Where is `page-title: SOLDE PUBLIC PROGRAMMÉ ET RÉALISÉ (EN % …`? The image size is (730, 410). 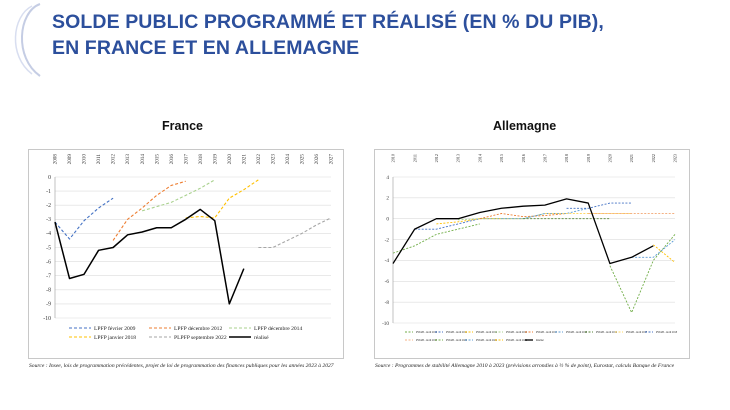 page-title: SOLDE PUBLIC PROGRAMMÉ ET RÉALISÉ (EN % … is located at coordinates (382, 35).